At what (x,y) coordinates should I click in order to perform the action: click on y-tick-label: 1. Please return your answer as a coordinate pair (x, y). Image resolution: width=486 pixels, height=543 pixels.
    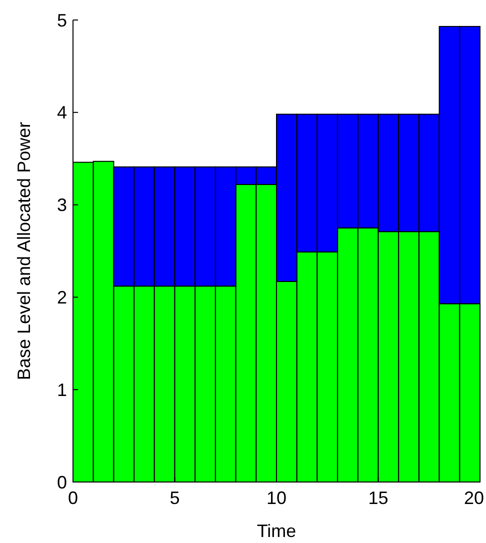
    Looking at the image, I should click on (61, 390).